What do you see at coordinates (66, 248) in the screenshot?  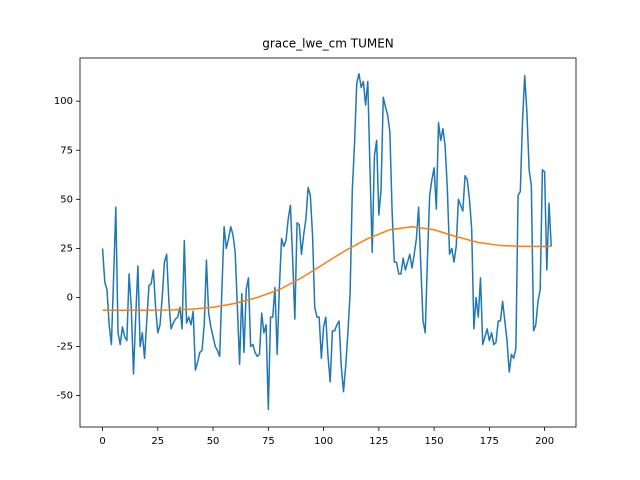 I see `y-tick-label: 25` at bounding box center [66, 248].